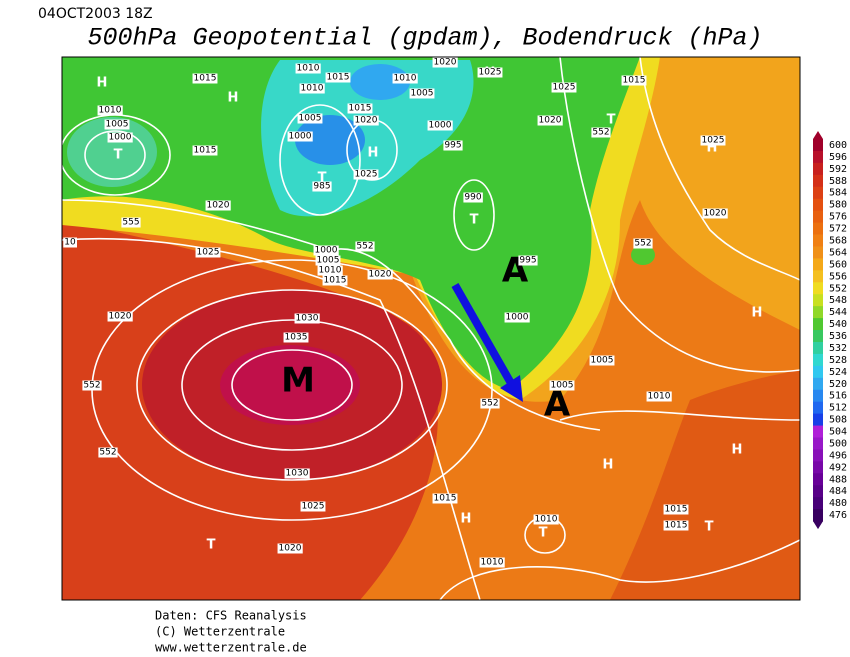  I want to click on isobar-label: 1000, so click(120, 138).